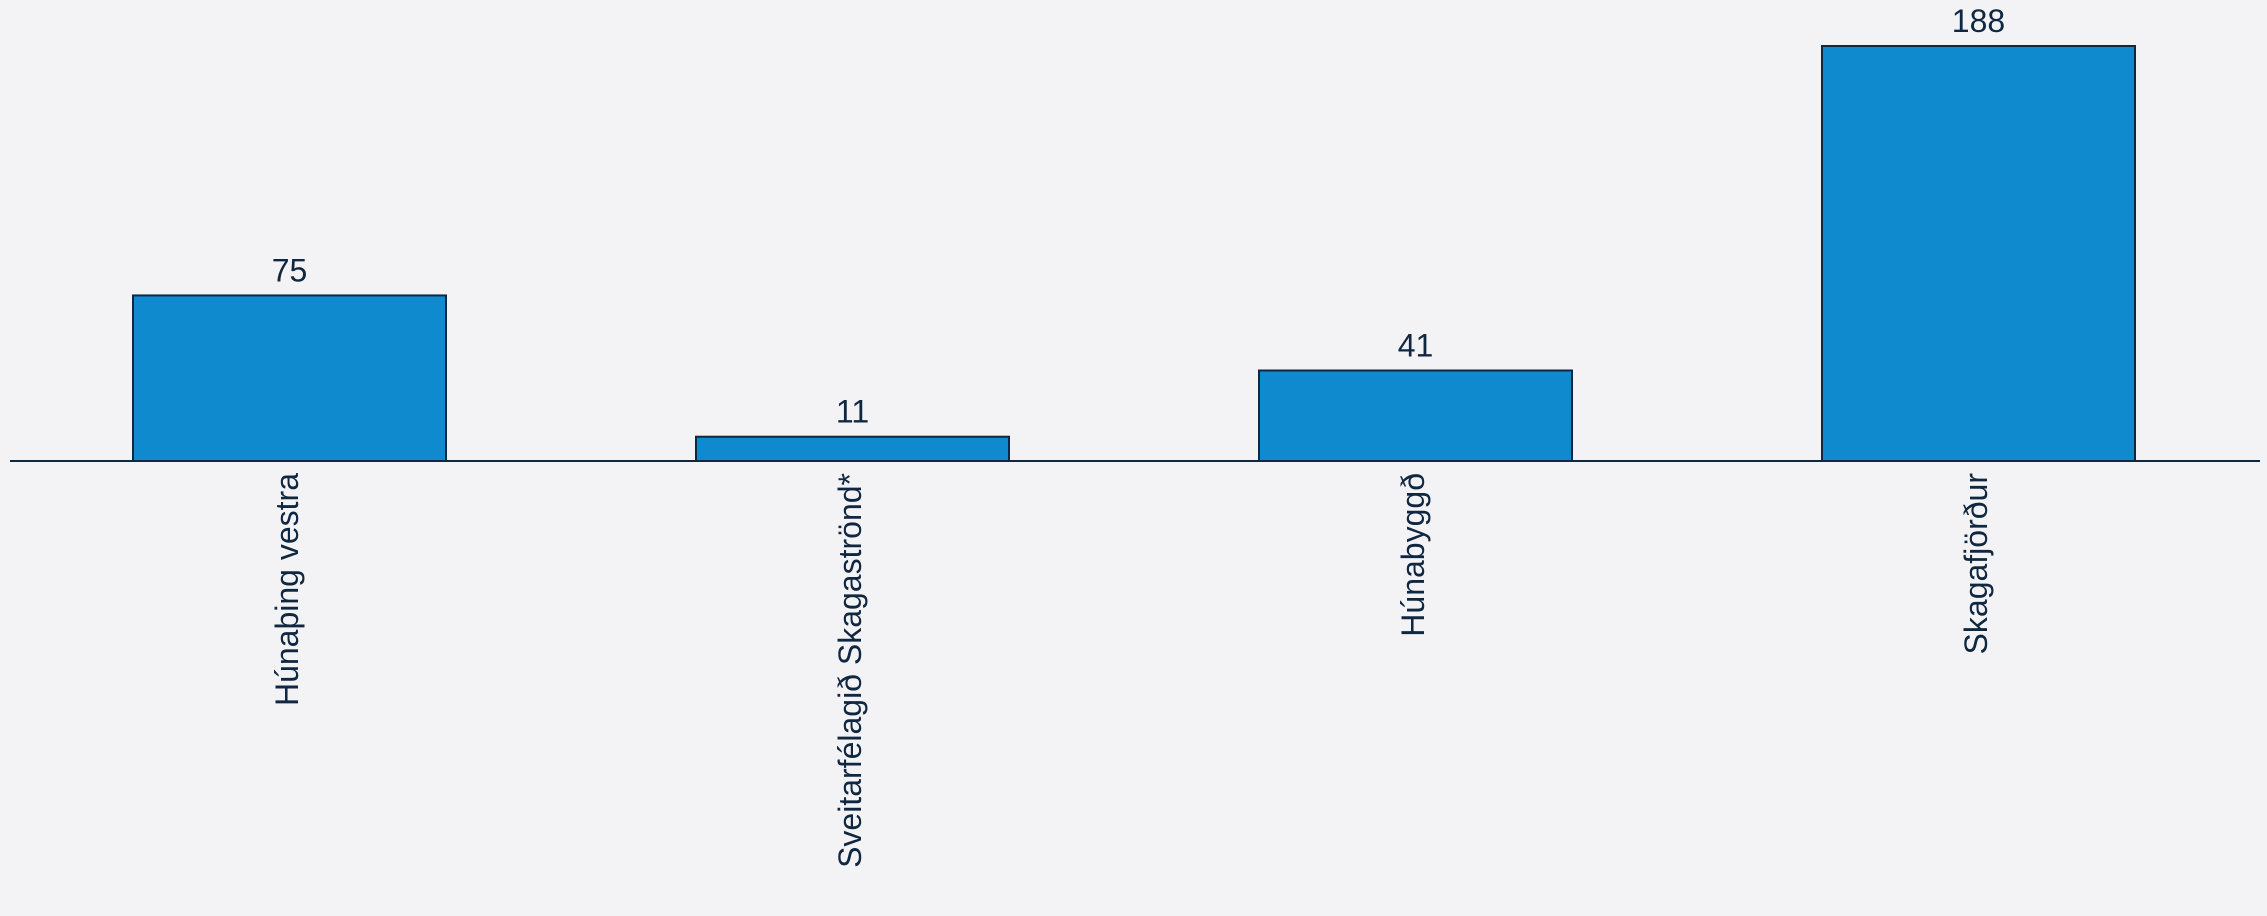 This screenshot has height=916, width=2267. I want to click on value-label-1: 75, so click(290, 270).